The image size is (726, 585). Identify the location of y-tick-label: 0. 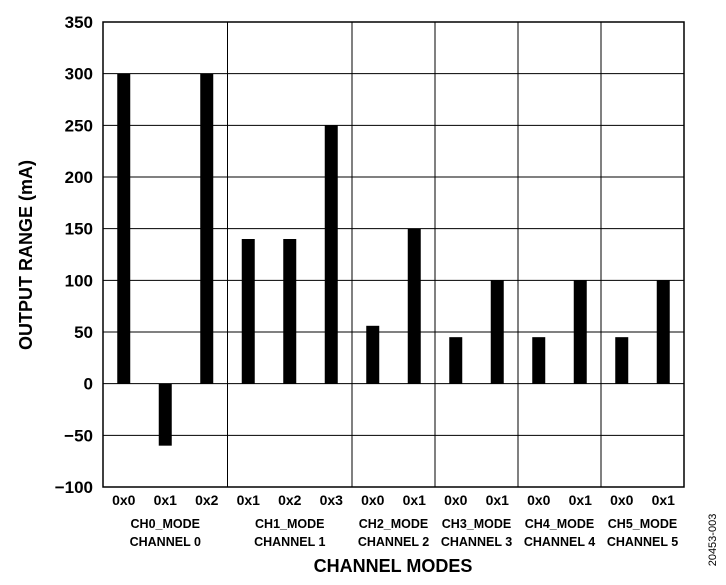
(88, 384).